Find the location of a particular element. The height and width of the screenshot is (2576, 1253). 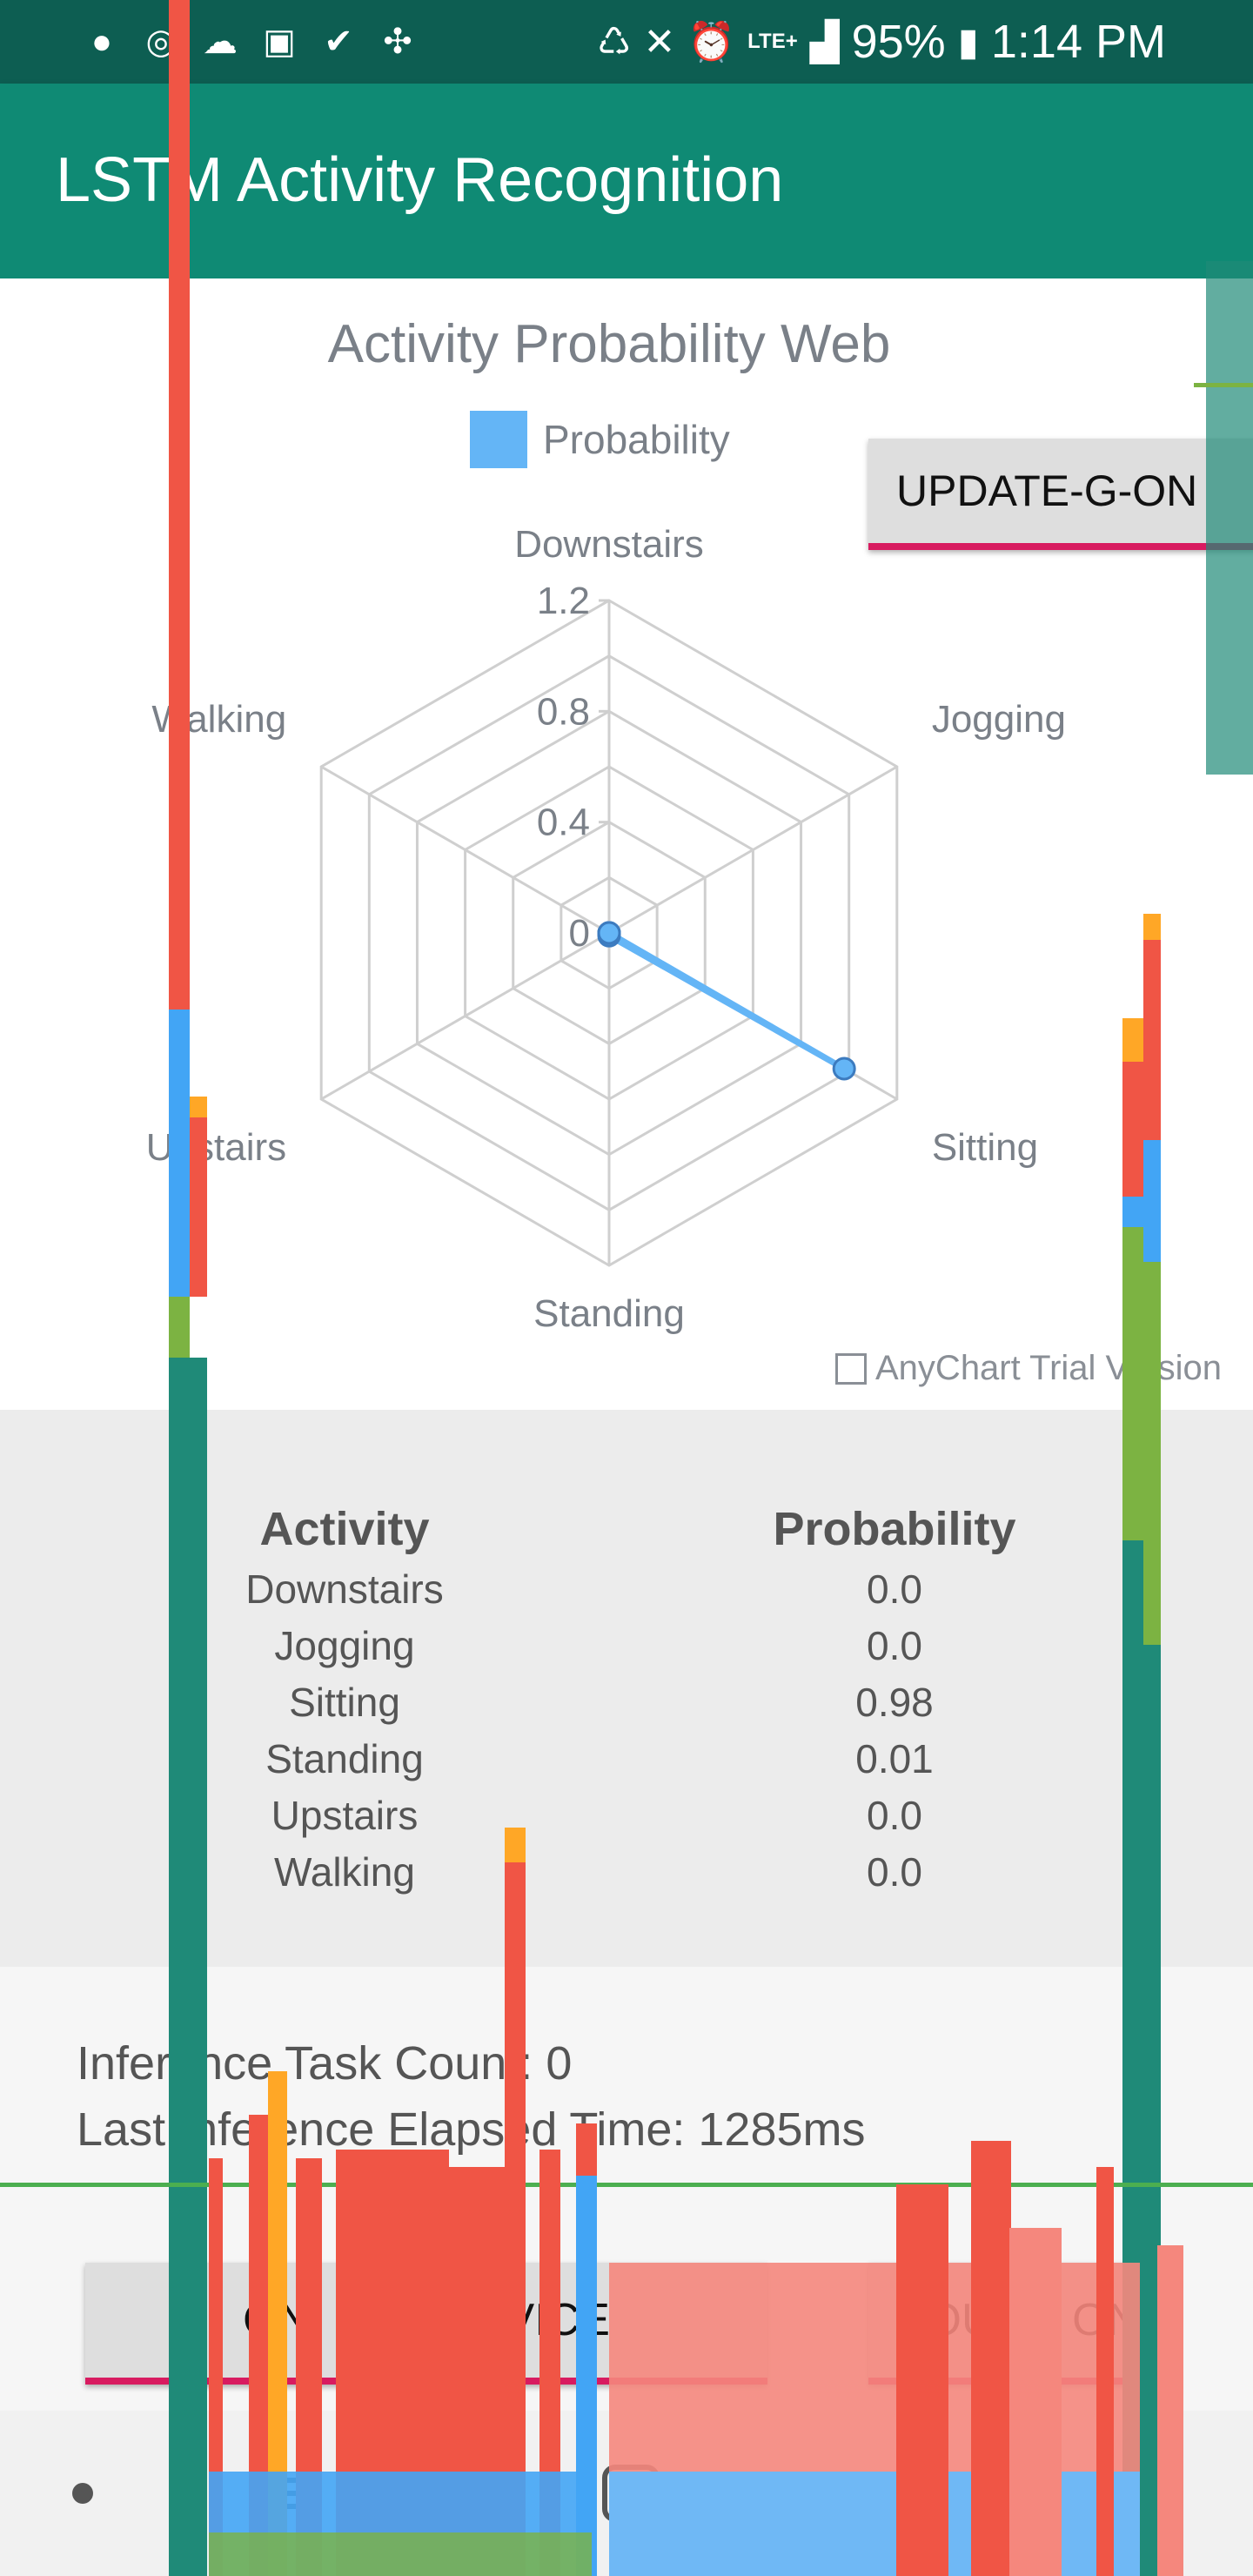

status-left-icons: ● ◎ ☁ ▣ ✔ ✣ is located at coordinates (250, 42).